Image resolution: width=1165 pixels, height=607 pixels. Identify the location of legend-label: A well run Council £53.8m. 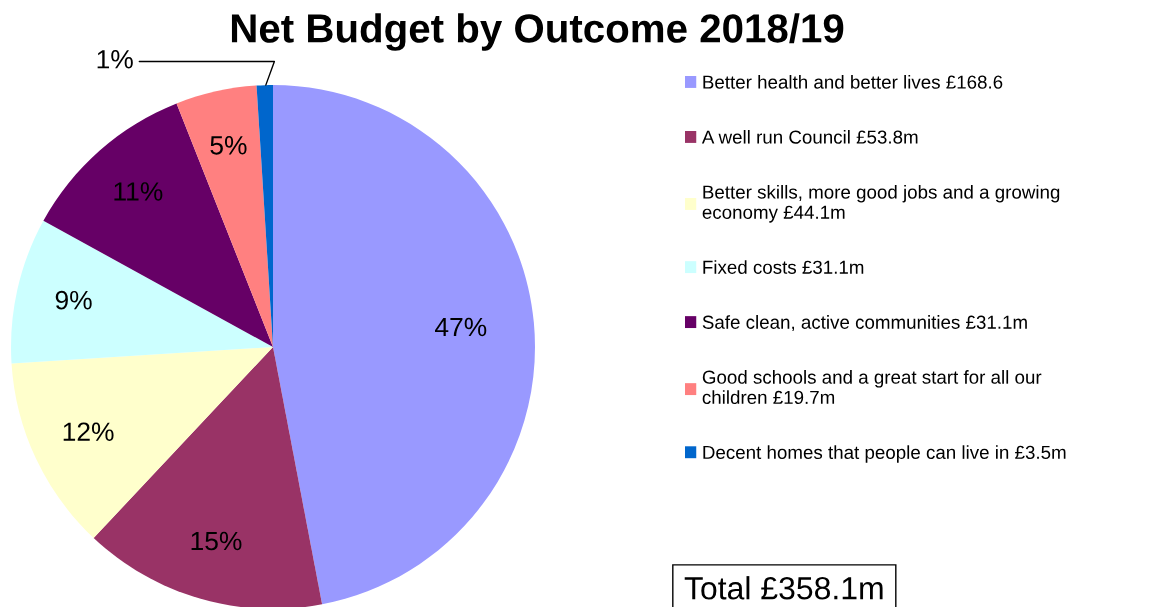
(809, 136).